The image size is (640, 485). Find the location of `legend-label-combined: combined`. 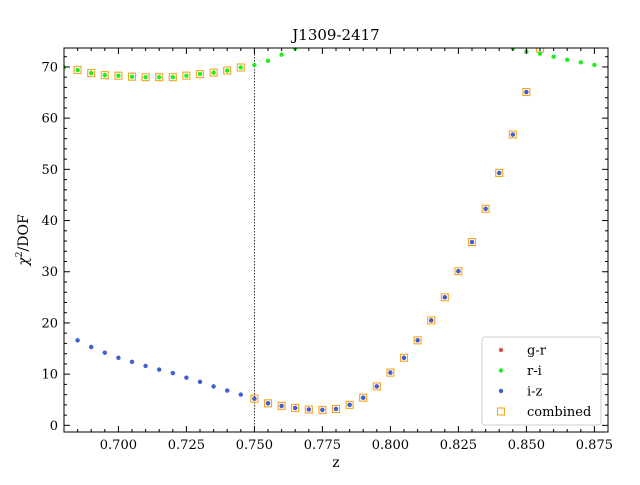

legend-label-combined: combined is located at coordinates (559, 412).